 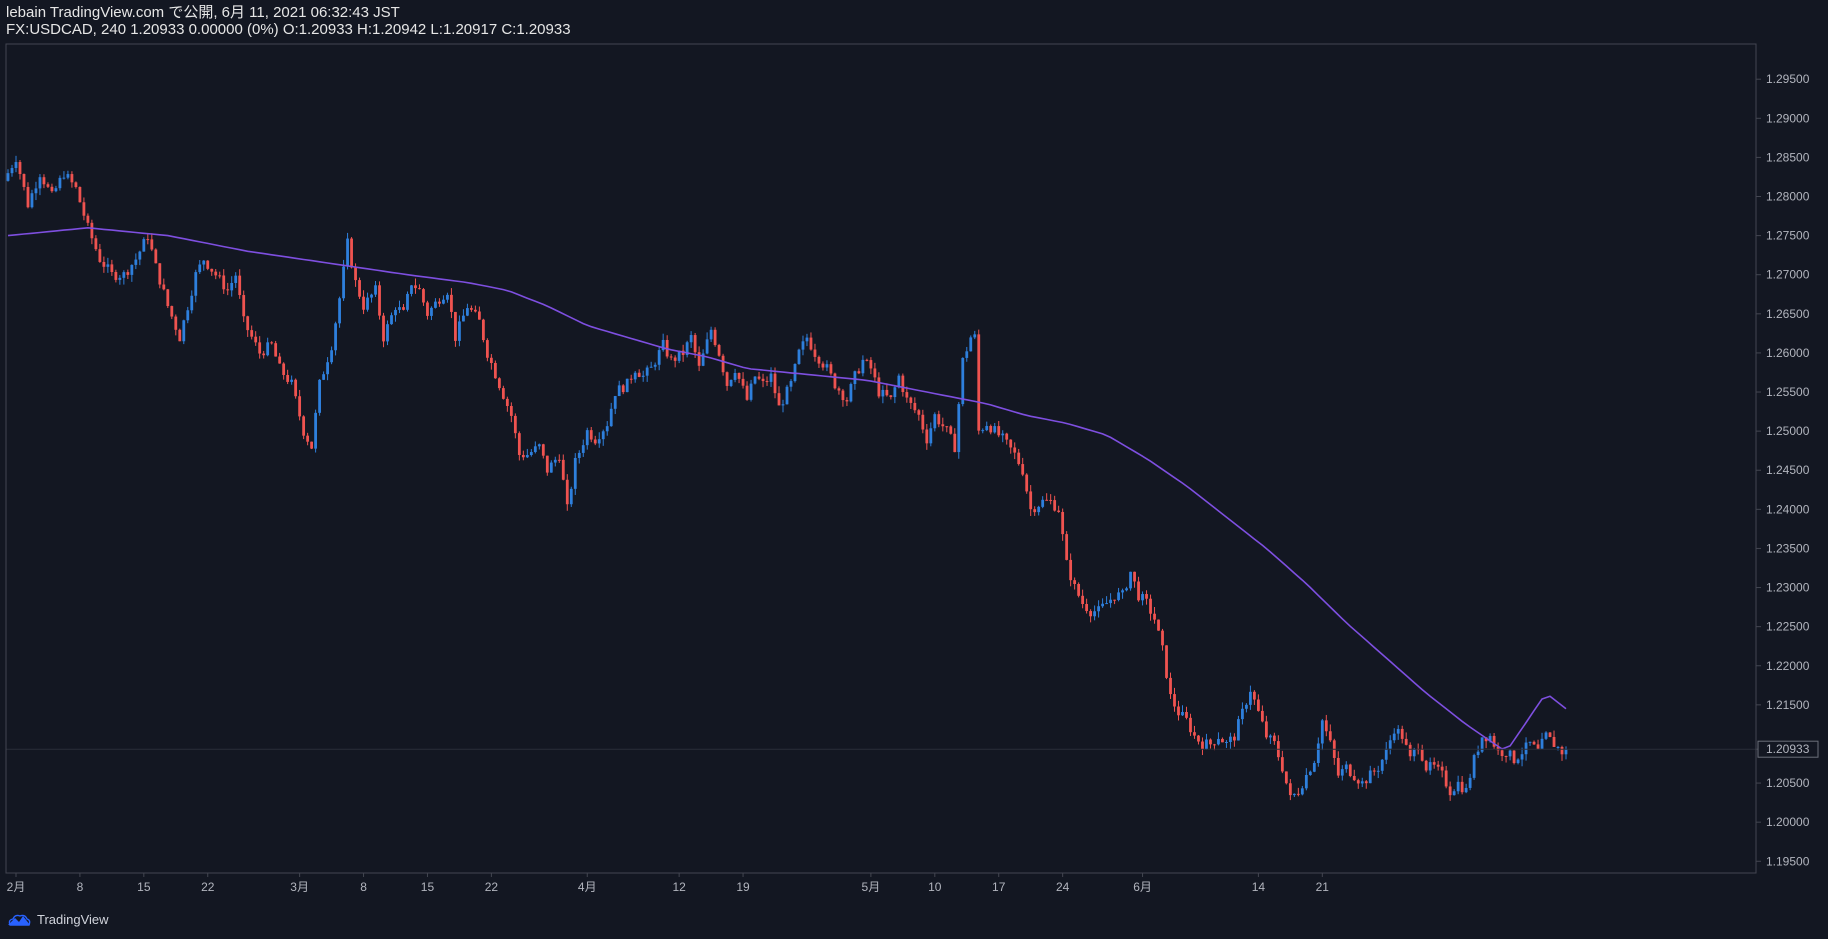 What do you see at coordinates (1788, 353) in the screenshot?
I see `price-tick-label: 1.26000` at bounding box center [1788, 353].